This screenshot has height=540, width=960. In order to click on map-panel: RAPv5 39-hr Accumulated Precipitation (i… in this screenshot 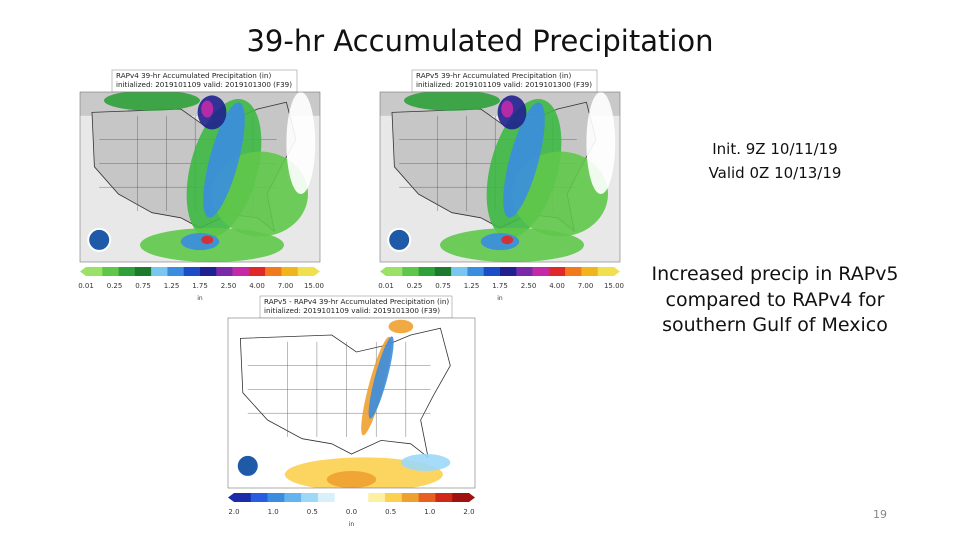, I will do `click(501, 185)`.